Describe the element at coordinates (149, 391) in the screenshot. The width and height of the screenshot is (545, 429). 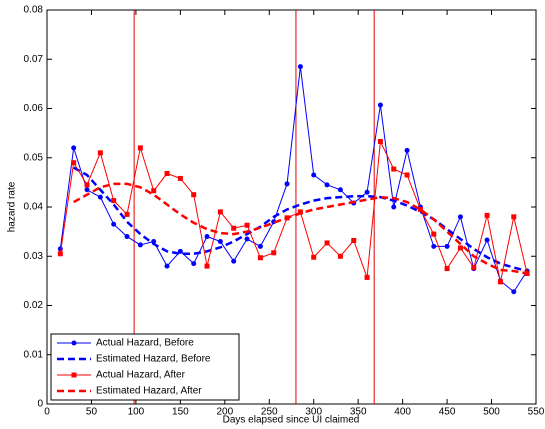
I see `legend-label: Estimated Hazard, After` at that location.